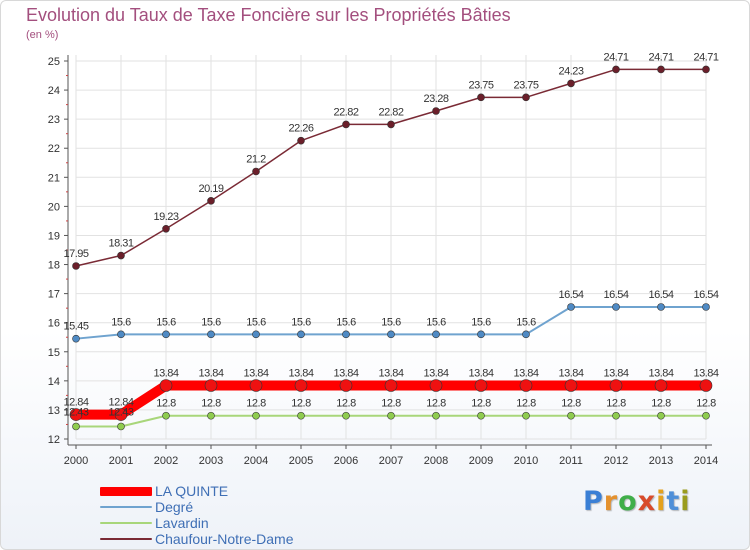 The height and width of the screenshot is (550, 750). Describe the element at coordinates (210, 189) in the screenshot. I see `data-label: 20.19` at that location.